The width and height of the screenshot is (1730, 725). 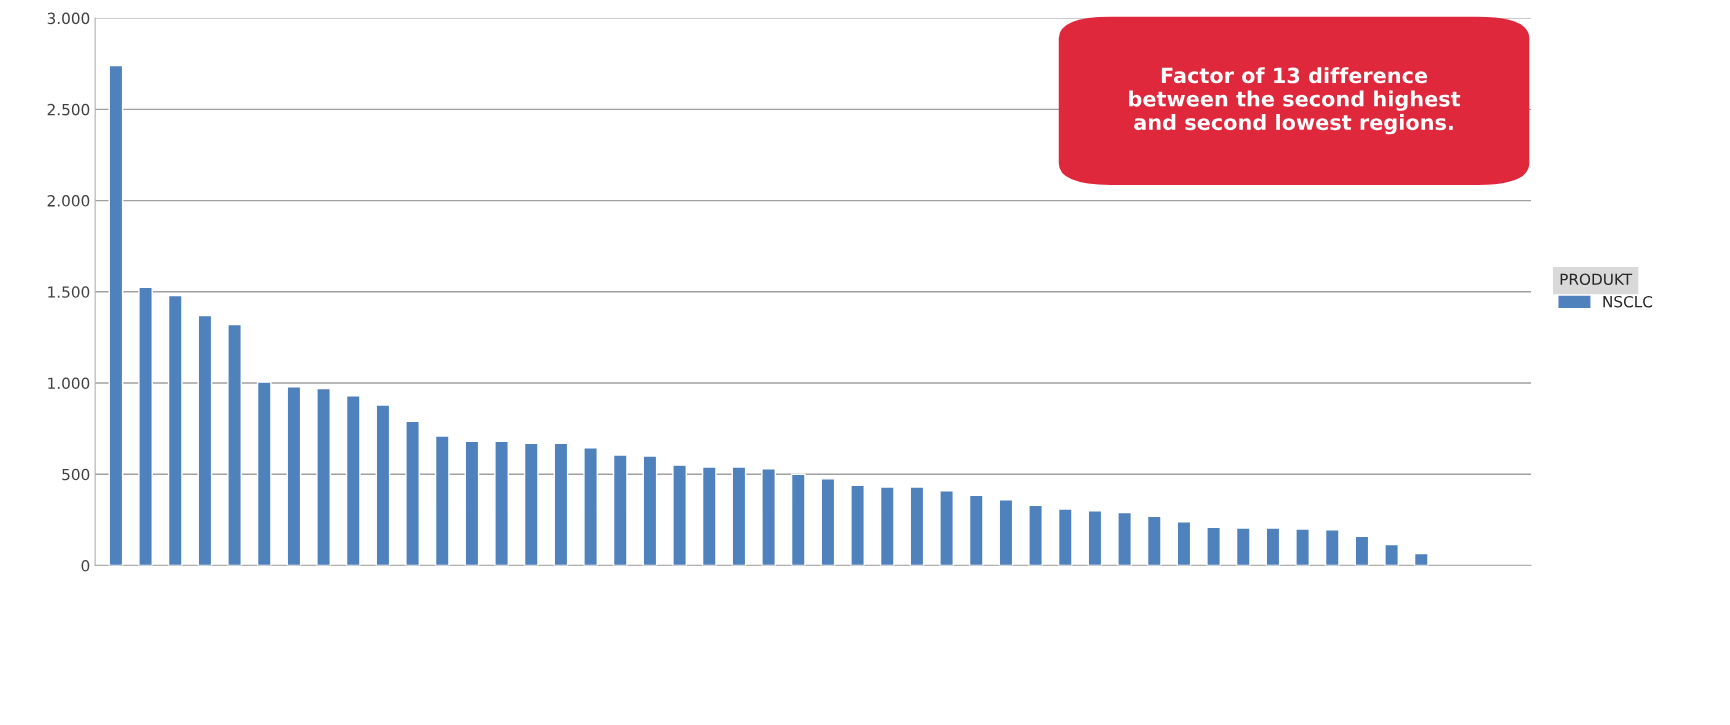 What do you see at coordinates (1596, 279) in the screenshot?
I see `legend-title: PRODUKT` at bounding box center [1596, 279].